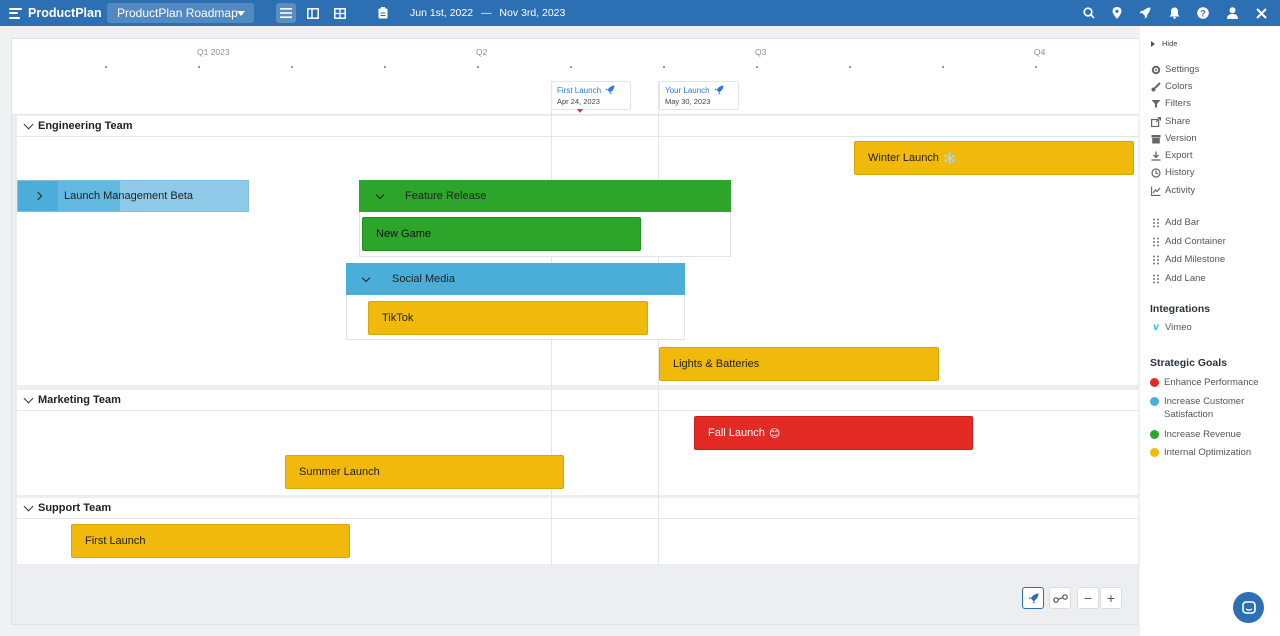  I want to click on filter-icon, so click(1156, 104).